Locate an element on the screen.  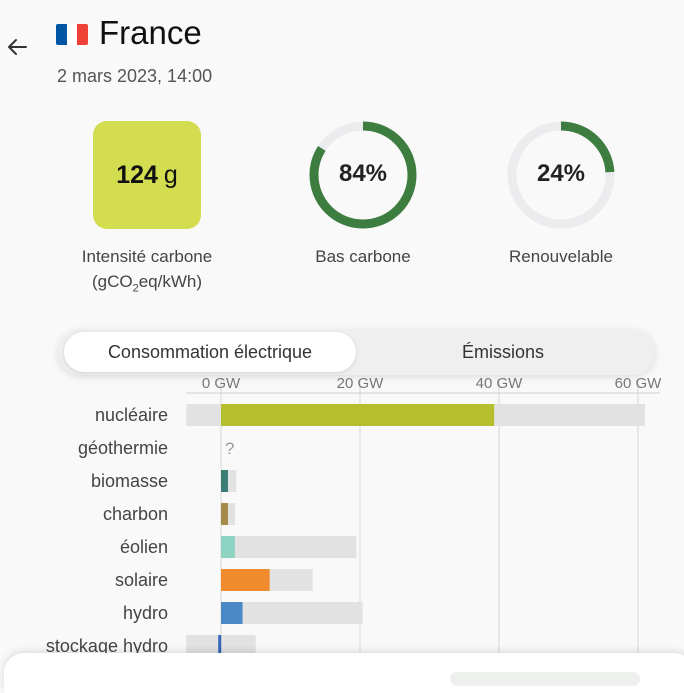
low-carbon-ring is located at coordinates (363, 175).